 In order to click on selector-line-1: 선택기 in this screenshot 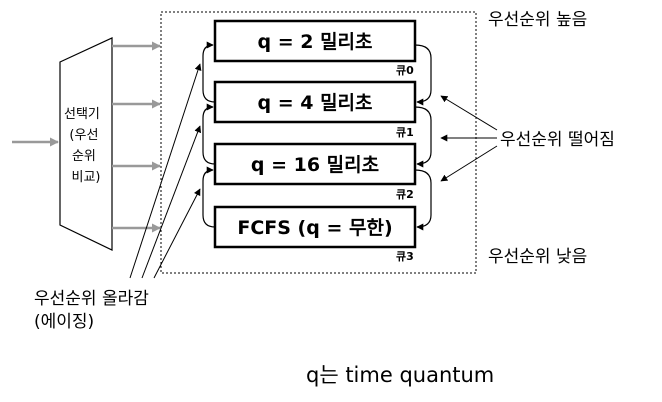, I will do `click(82, 114)`.